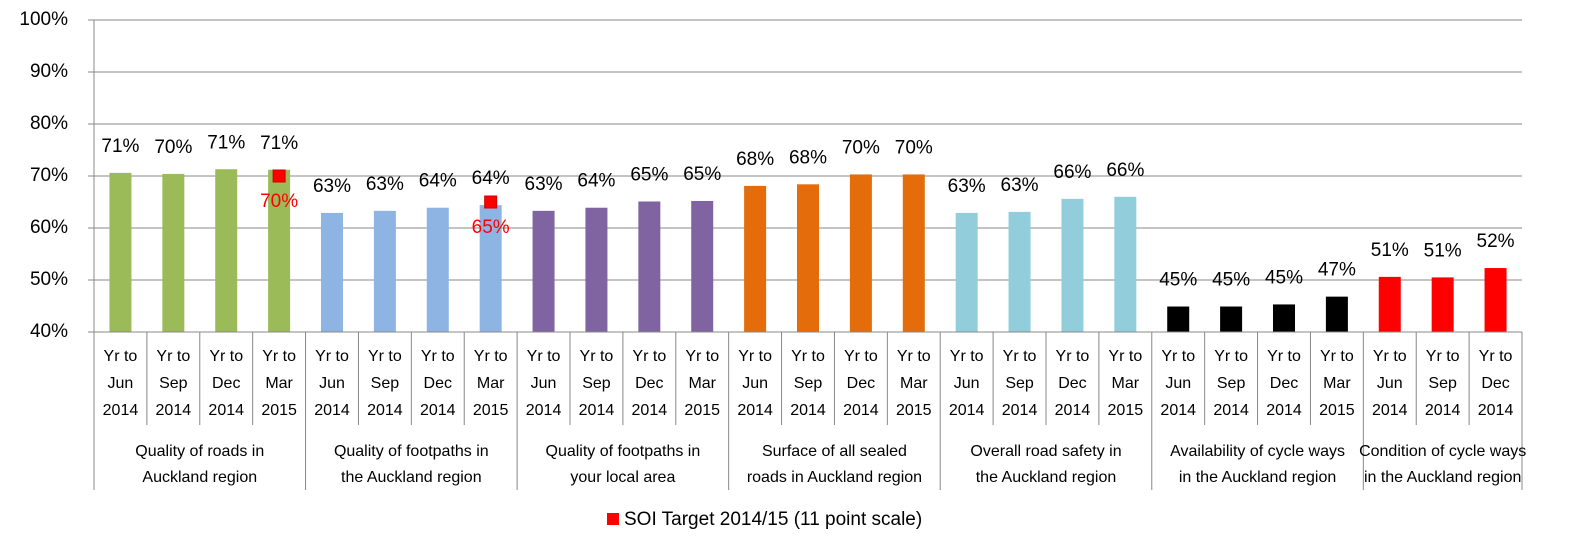 Image resolution: width=1587 pixels, height=543 pixels. What do you see at coordinates (199, 451) in the screenshot?
I see `group-label: Quality of roads in` at bounding box center [199, 451].